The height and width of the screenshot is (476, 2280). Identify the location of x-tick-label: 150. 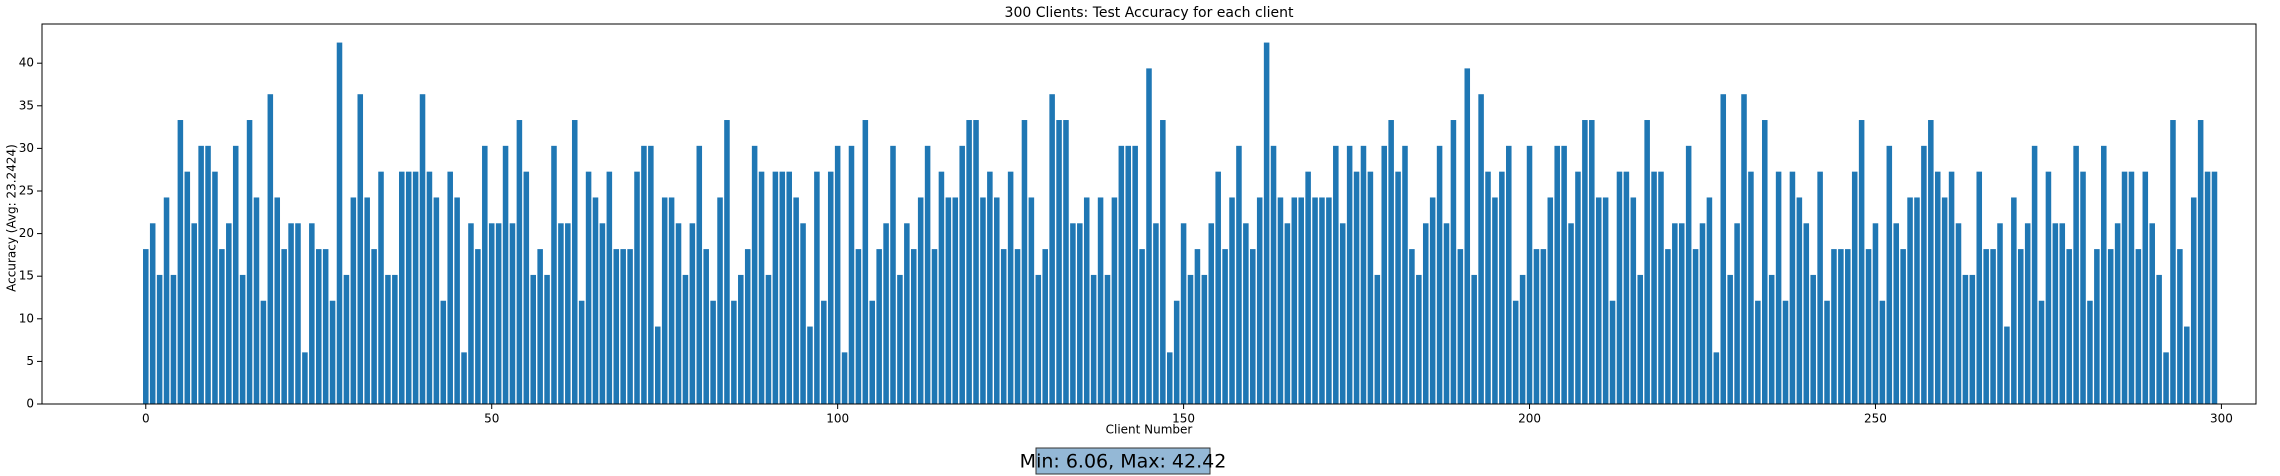
(1183, 419).